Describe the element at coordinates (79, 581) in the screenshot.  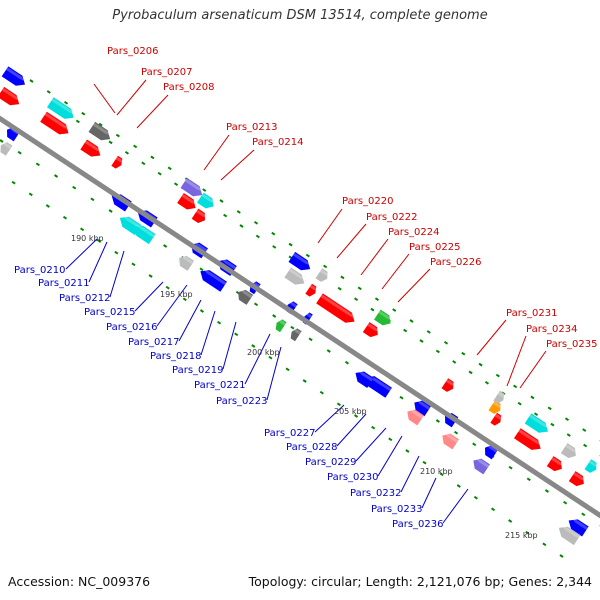
I see `accession-text: Accession: NC_009376` at that location.